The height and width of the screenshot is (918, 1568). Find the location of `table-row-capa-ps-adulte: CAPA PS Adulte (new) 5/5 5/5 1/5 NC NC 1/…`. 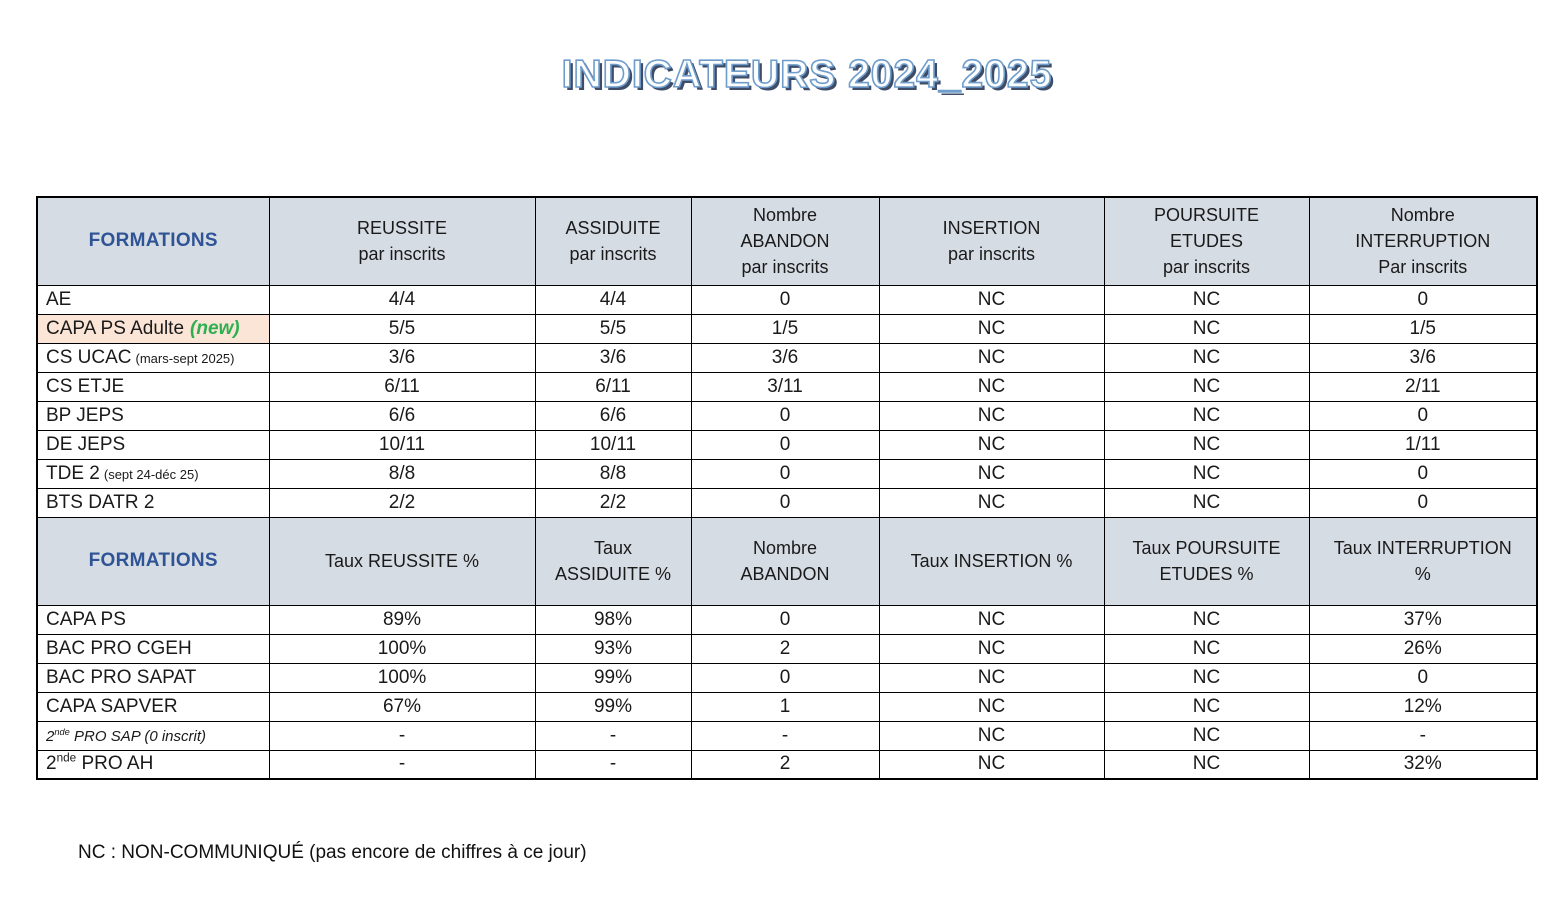

table-row-capa-ps-adulte: CAPA PS Adulte (new) 5/5 5/5 1/5 NC NC 1/… is located at coordinates (787, 328).